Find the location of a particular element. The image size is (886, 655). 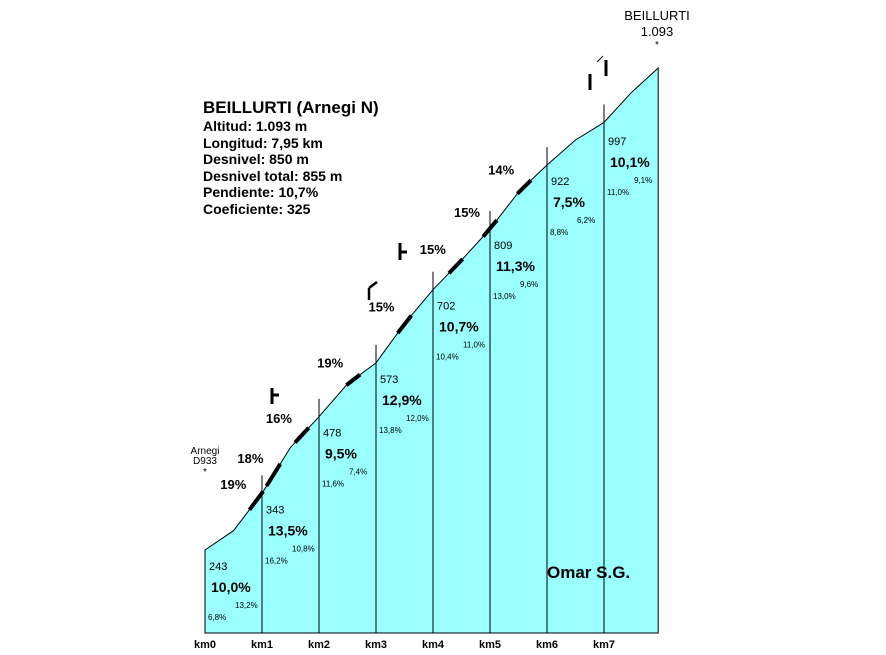

segment-start-altitude: 243 is located at coordinates (218, 567).